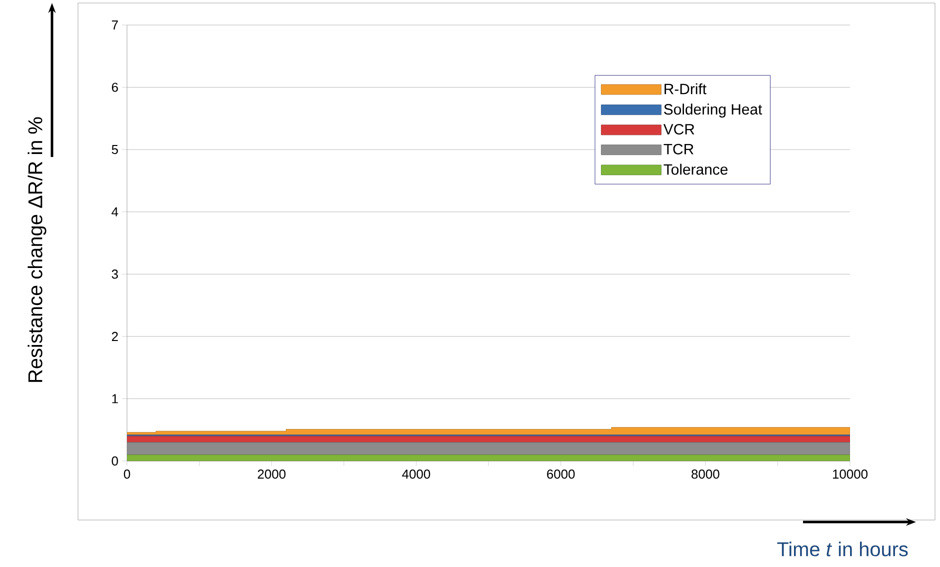 The image size is (940, 567). Describe the element at coordinates (115, 399) in the screenshot. I see `y-tick-label: 1` at that location.